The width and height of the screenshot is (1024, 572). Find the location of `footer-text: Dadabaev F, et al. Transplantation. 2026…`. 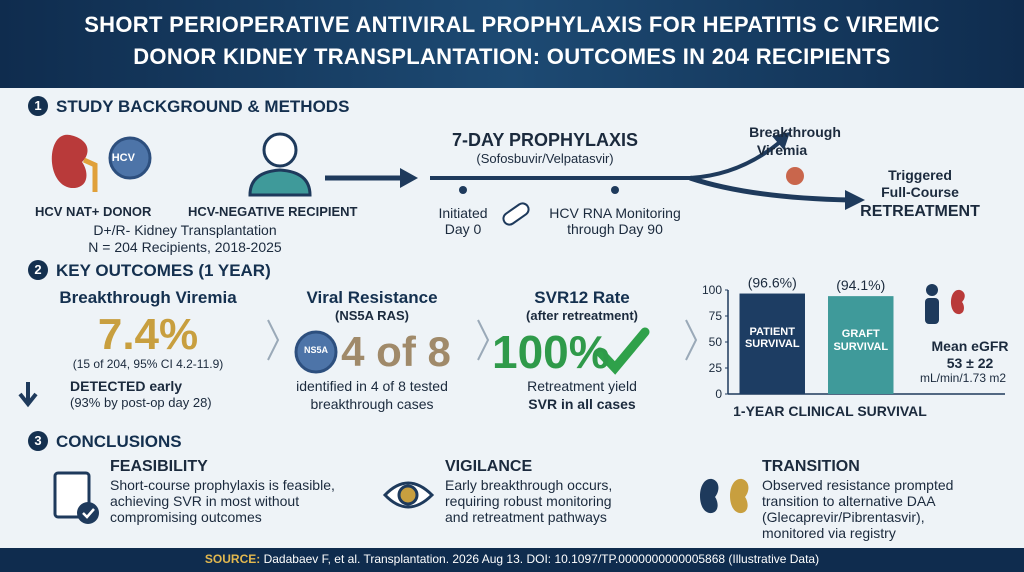

footer-text: Dadabaev F, et al. Transplantation. 2026… is located at coordinates (541, 559).